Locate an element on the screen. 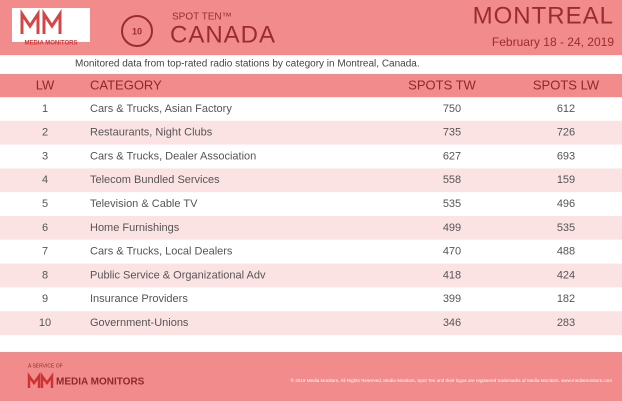 This screenshot has width=622, height=401. table-cell: 470 is located at coordinates (452, 252).